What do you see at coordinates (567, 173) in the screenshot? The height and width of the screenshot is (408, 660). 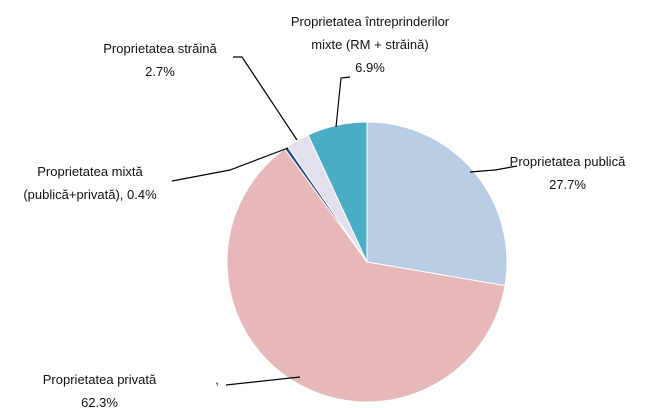 I see `slice-label: Proprietatea publică 27.7%` at bounding box center [567, 173].